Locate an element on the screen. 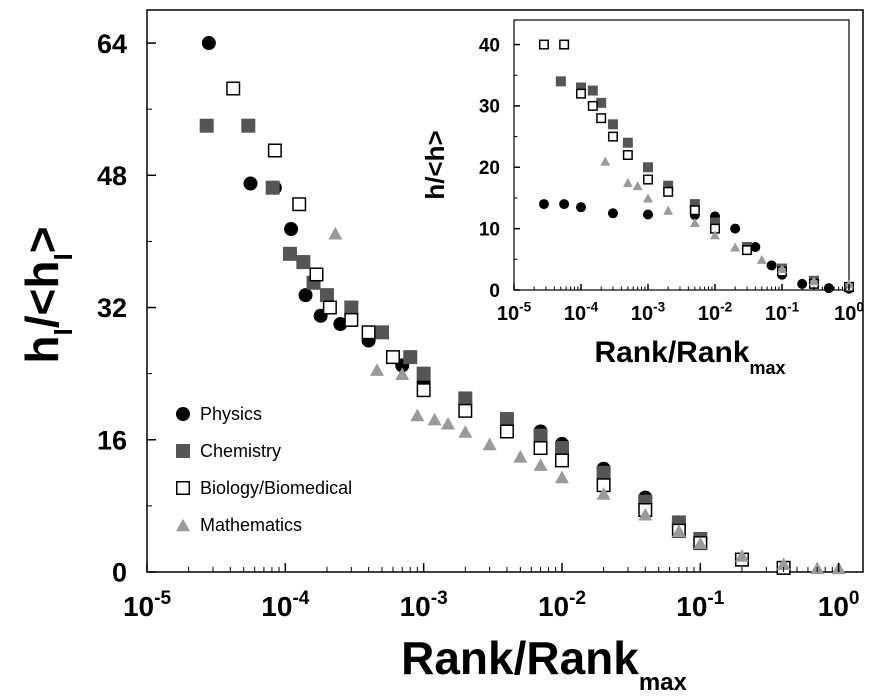 The height and width of the screenshot is (697, 876). inset-x-axis-title: Rank/Rankmax is located at coordinates (689, 357).